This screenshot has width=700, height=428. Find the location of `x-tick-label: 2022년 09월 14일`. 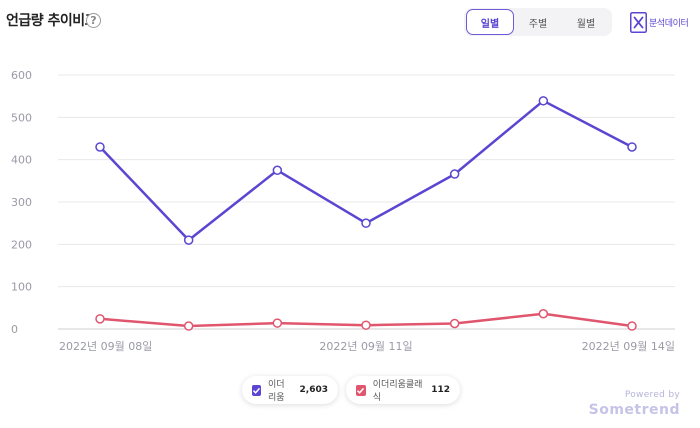

x-tick-label: 2022년 09월 14일 is located at coordinates (628, 346).